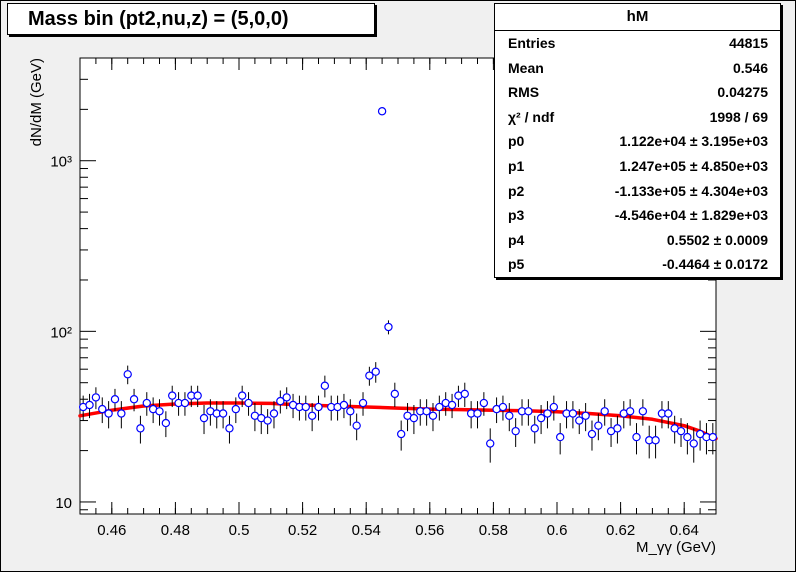 The width and height of the screenshot is (796, 572). I want to click on stats-value: 1.122e+04 ± 3.195e+03, so click(693, 141).